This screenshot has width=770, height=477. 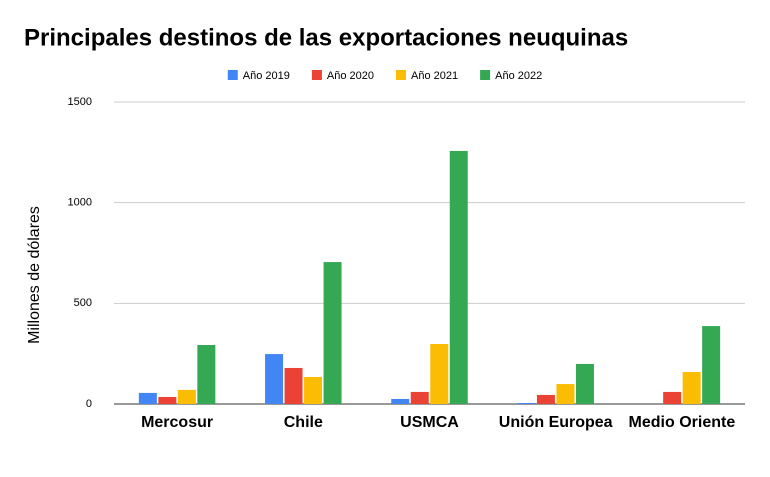 What do you see at coordinates (682, 422) in the screenshot?
I see `x-tick-label: Medio Oriente` at bounding box center [682, 422].